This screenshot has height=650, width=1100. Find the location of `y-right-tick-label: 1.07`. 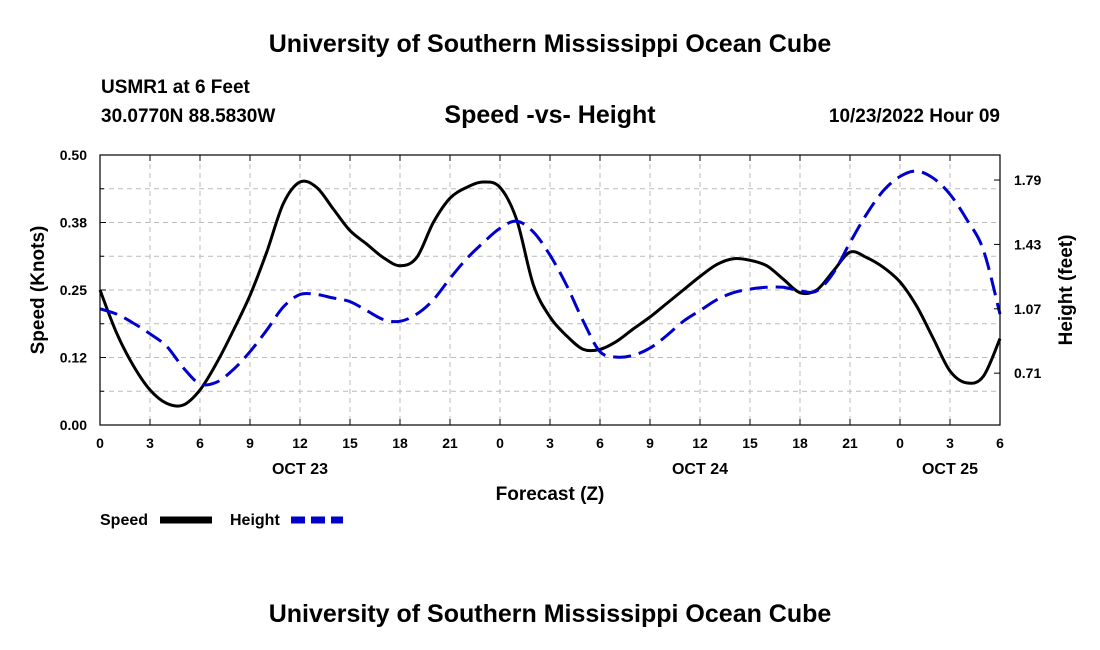

y-right-tick-label: 1.07 is located at coordinates (1027, 309).